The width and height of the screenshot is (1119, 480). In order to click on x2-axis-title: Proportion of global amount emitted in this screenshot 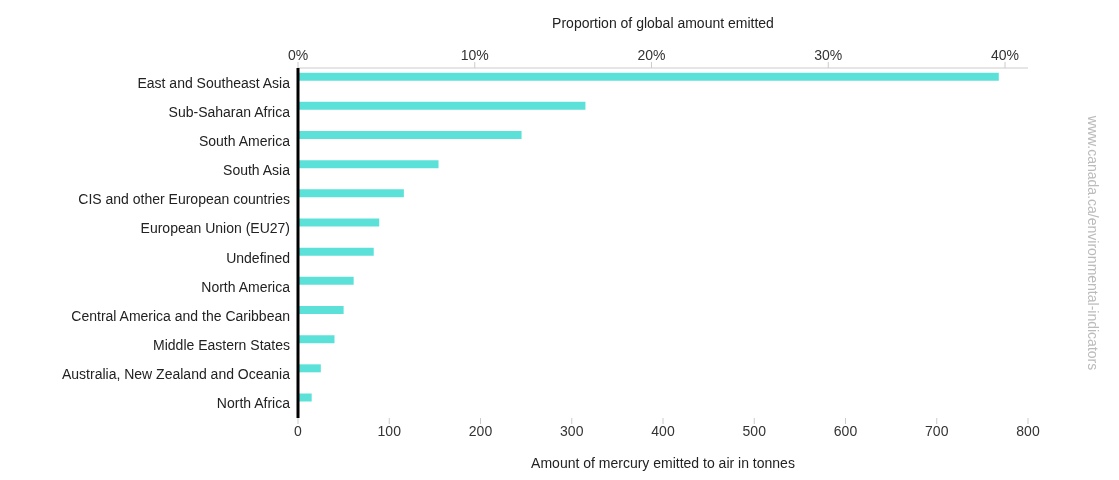, I will do `click(663, 22)`.